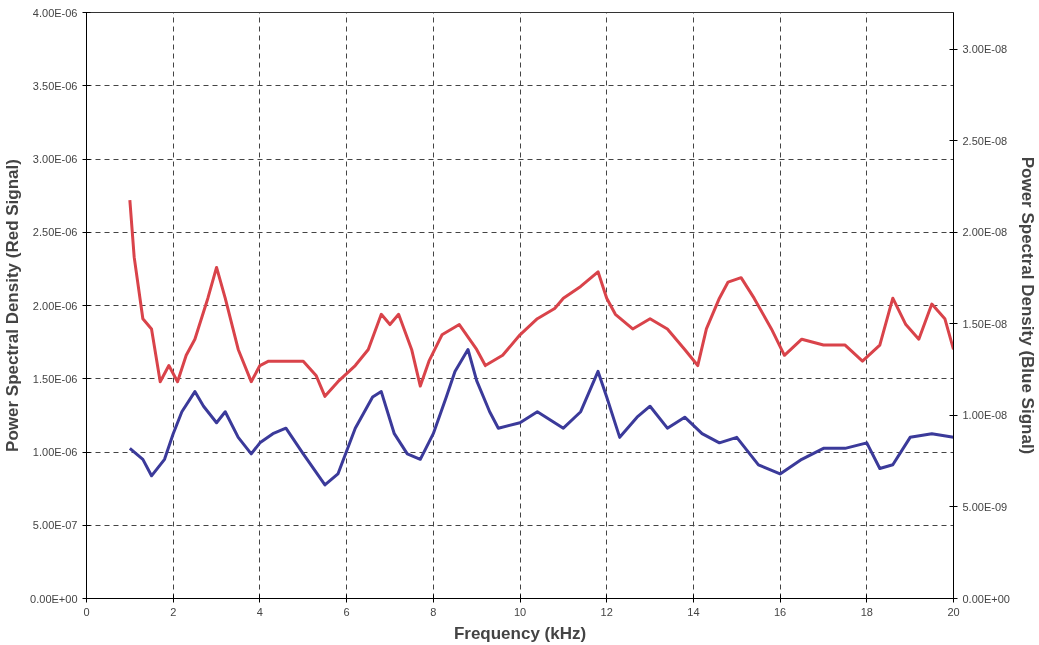 Image resolution: width=1039 pixels, height=645 pixels. Describe the element at coordinates (173, 611) in the screenshot. I see `x-tick-label: 2` at that location.